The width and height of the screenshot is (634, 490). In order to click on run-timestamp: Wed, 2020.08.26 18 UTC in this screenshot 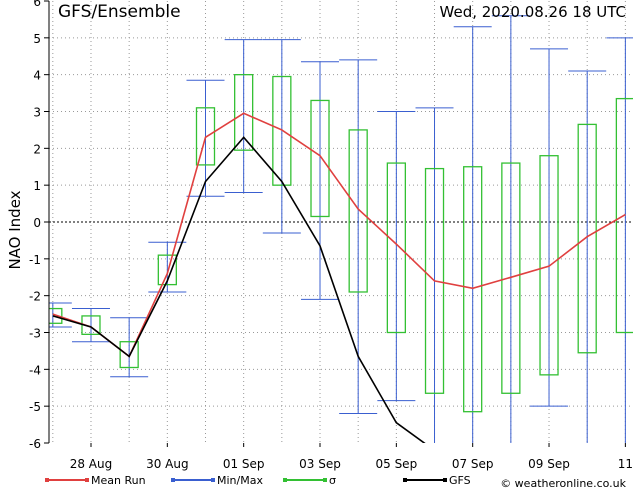, I will do `click(533, 12)`.